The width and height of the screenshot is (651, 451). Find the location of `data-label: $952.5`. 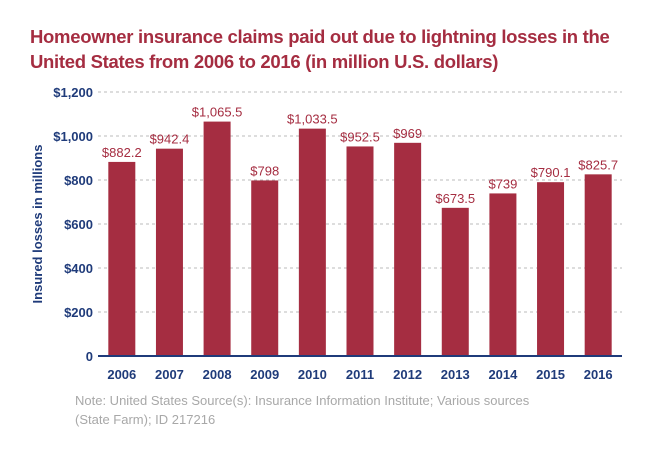

data-label: $952.5 is located at coordinates (360, 136).